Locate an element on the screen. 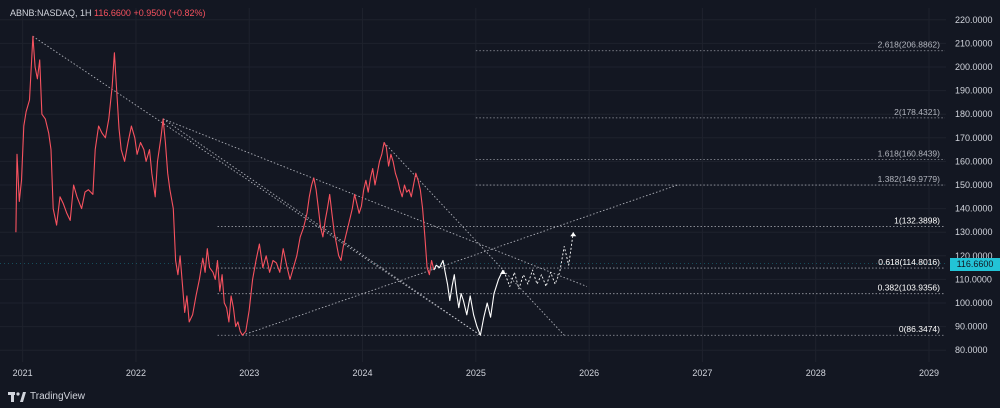 Image resolution: width=1000 pixels, height=408 pixels. y-tick-label: 180.0000 is located at coordinates (974, 114).